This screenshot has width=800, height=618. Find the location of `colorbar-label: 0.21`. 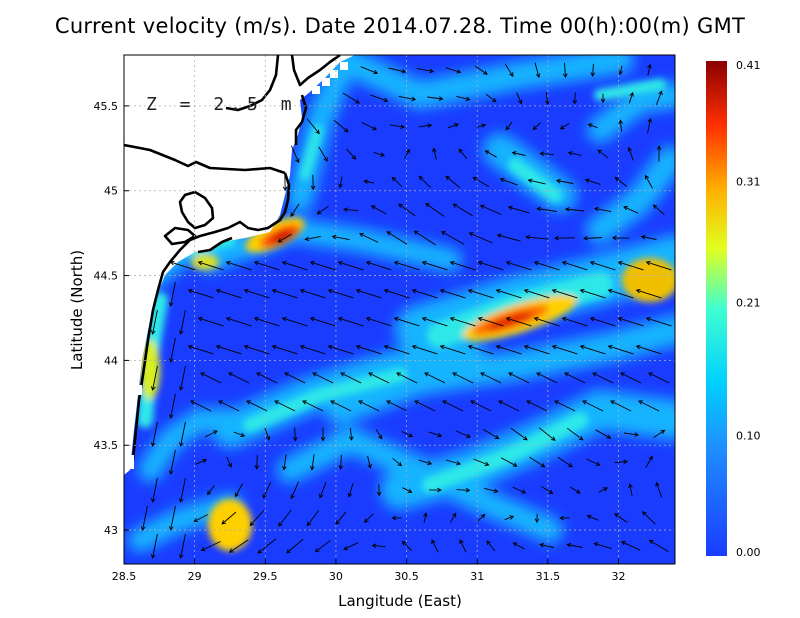

colorbar-label: 0.21 is located at coordinates (748, 302).